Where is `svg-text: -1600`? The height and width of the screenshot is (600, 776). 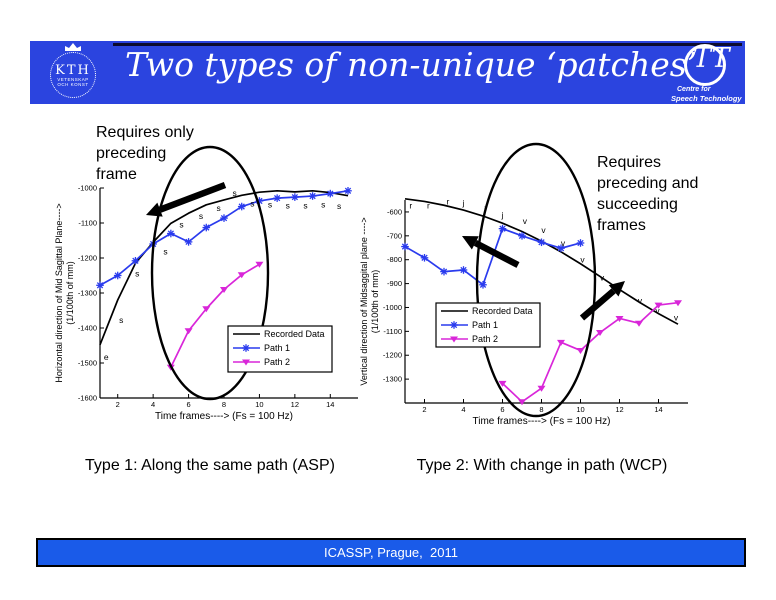
svg-text: -1600 is located at coordinates (87, 398).